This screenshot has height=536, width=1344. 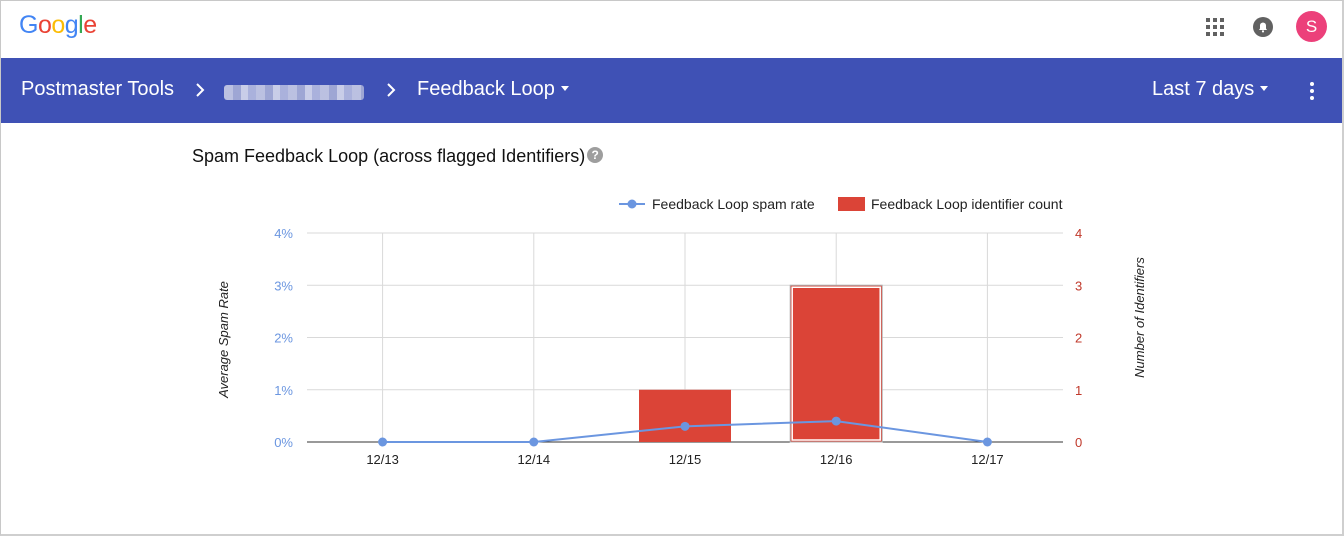 What do you see at coordinates (632, 204) in the screenshot?
I see `legend-line-marker` at bounding box center [632, 204].